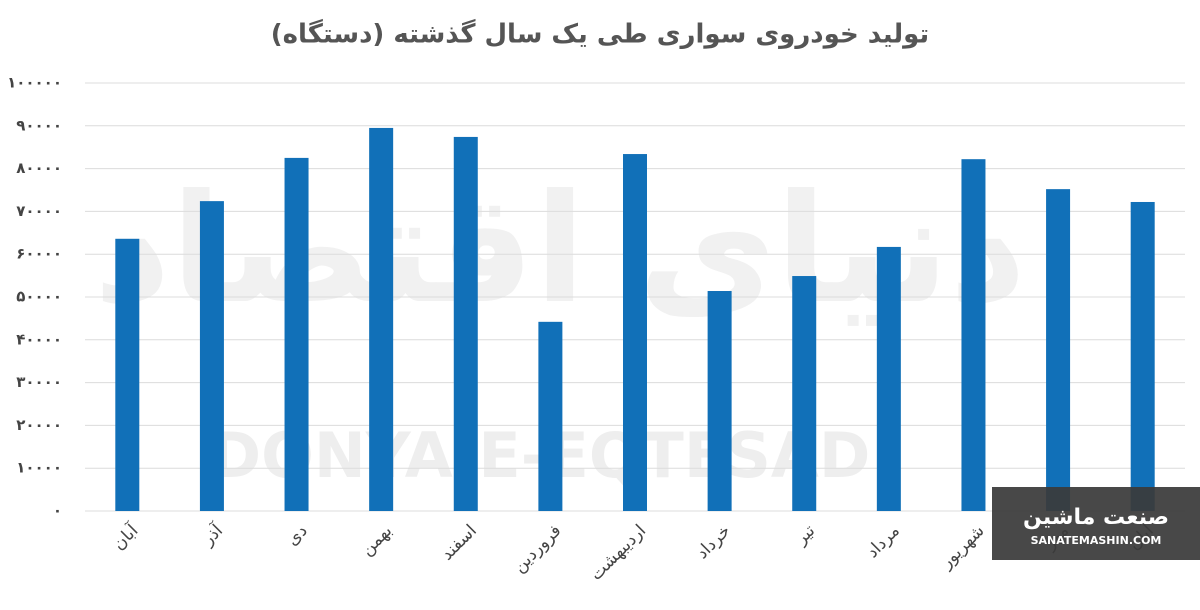 The width and height of the screenshot is (1200, 610). I want to click on y-tick-label: ۵۰۰۰۰, so click(39, 297).